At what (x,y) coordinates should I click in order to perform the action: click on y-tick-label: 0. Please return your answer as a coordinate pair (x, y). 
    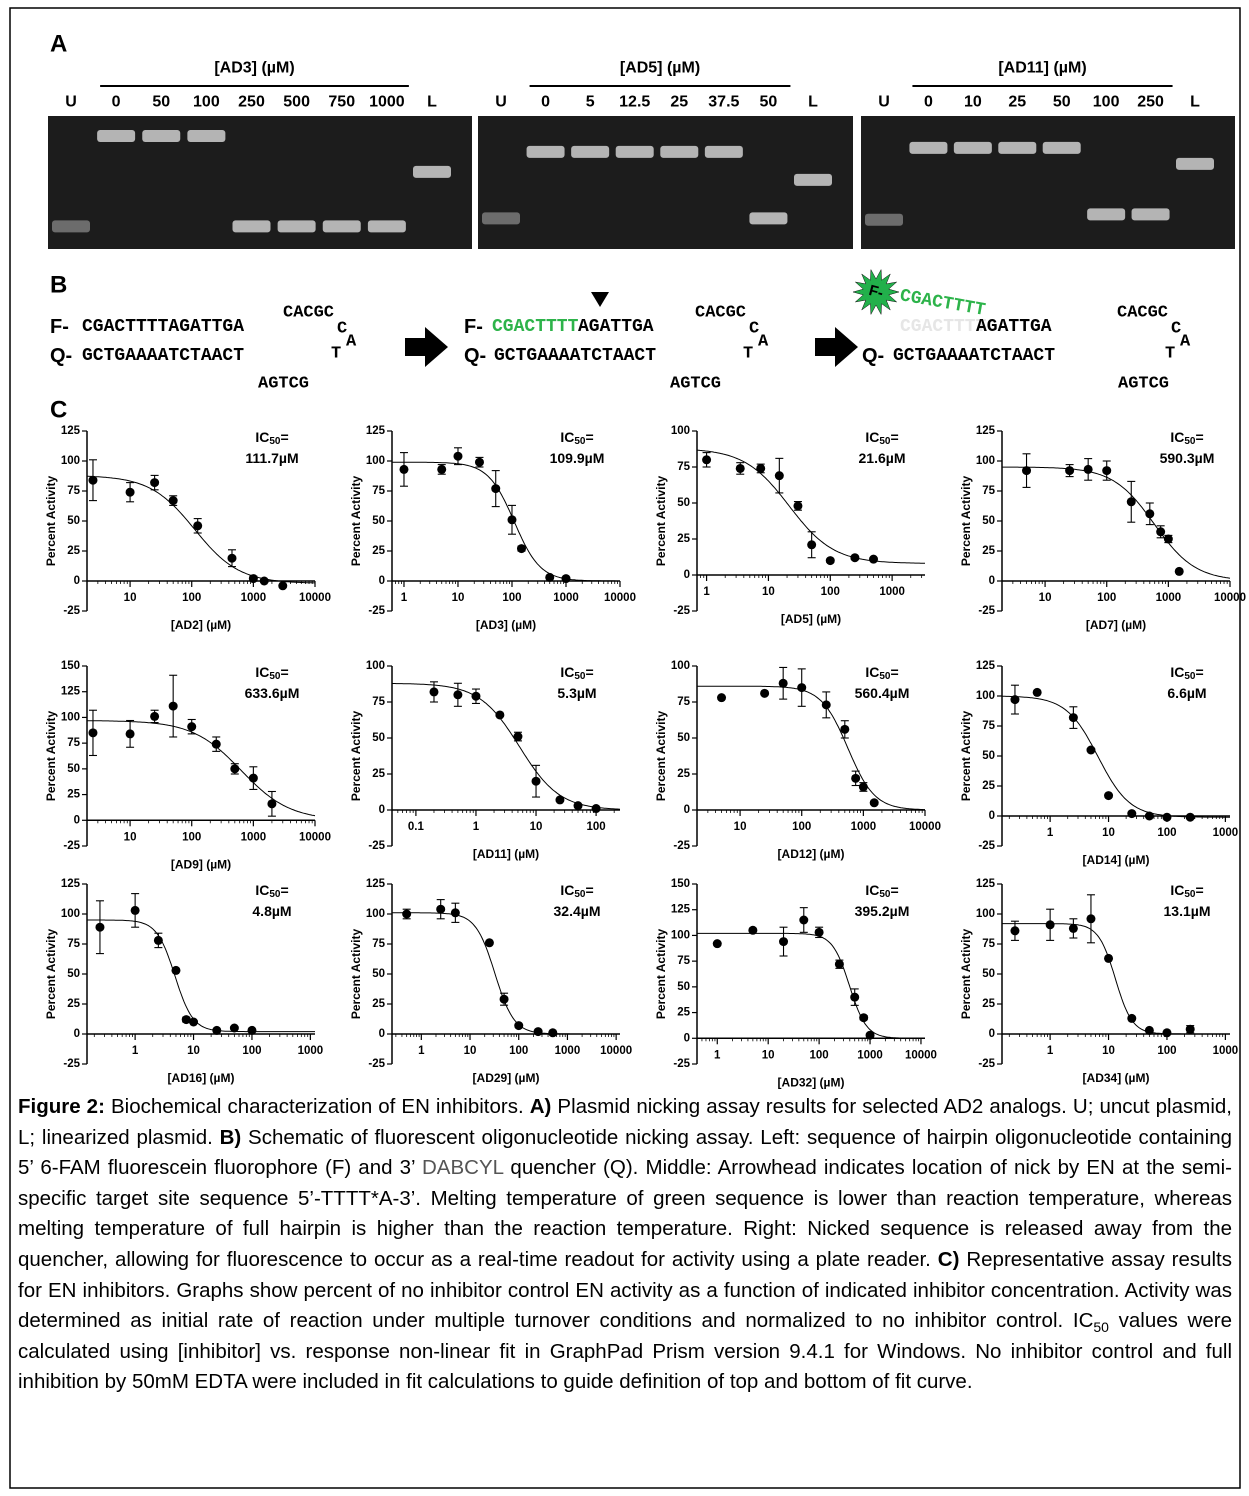
    Looking at the image, I should click on (382, 581).